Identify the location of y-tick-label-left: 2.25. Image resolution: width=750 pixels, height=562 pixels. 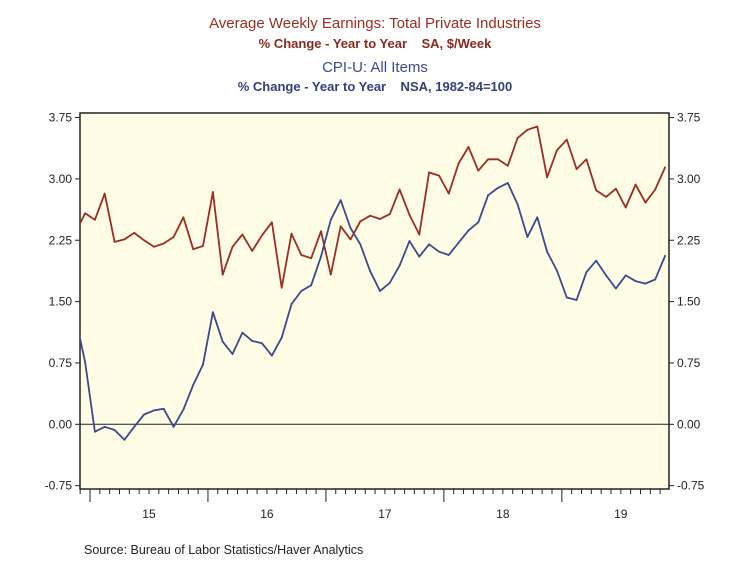
(61, 240).